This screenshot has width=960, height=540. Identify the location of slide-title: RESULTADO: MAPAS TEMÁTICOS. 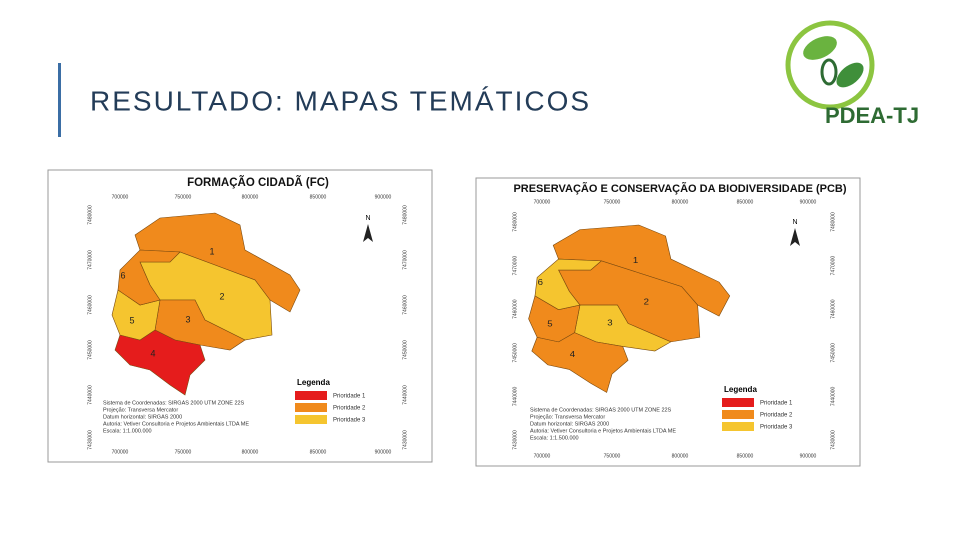
(340, 100).